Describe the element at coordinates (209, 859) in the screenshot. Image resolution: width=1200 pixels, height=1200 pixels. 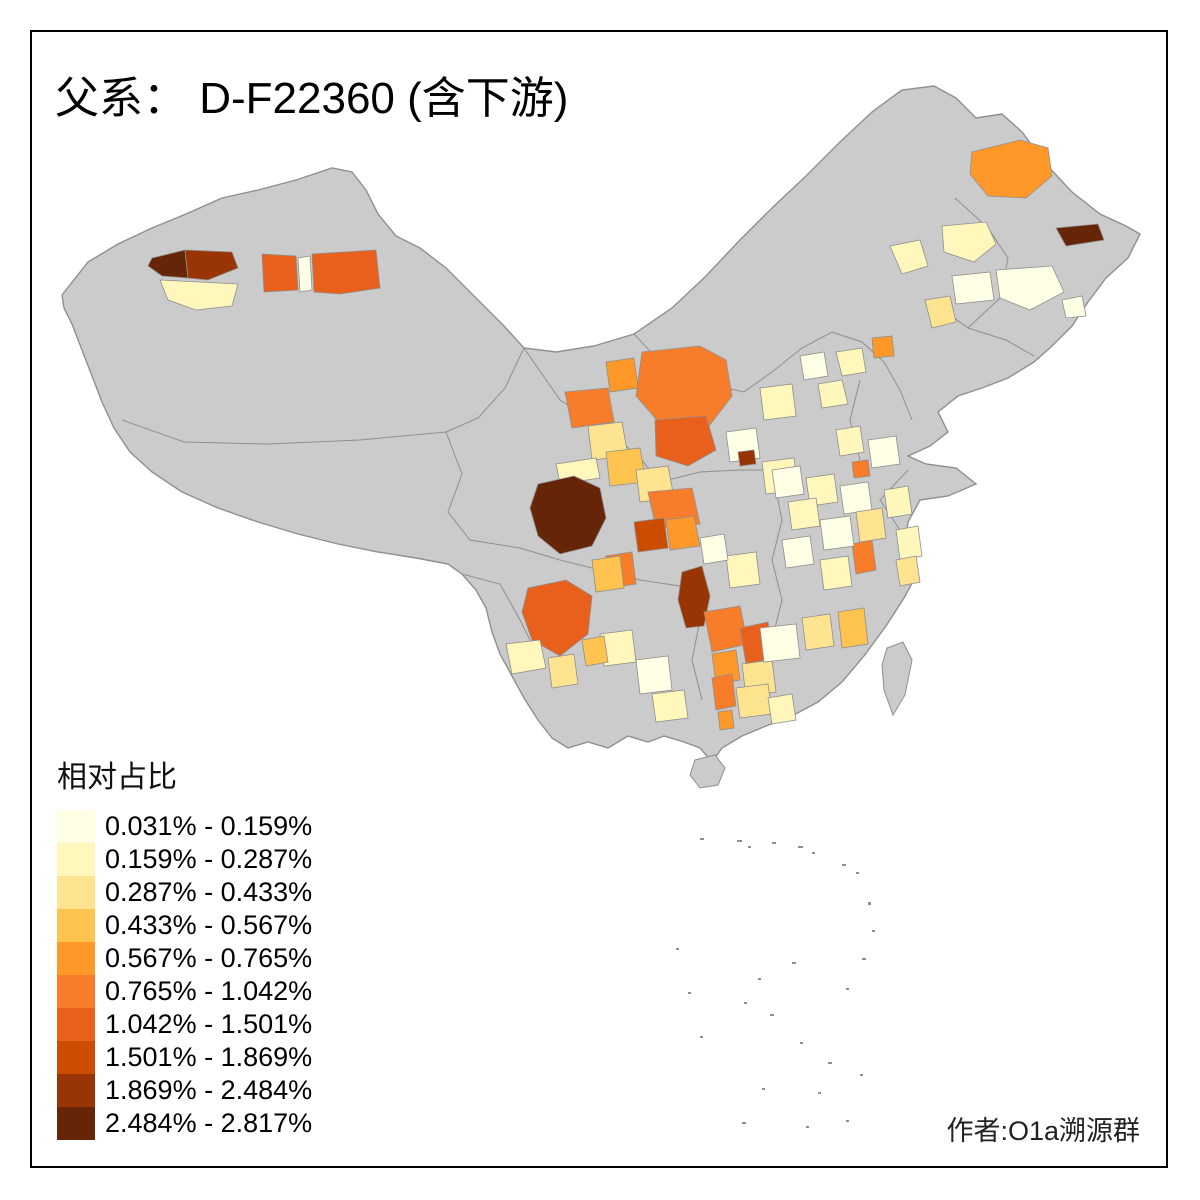
I see `legend-label: 0.159% - 0.287%` at that location.